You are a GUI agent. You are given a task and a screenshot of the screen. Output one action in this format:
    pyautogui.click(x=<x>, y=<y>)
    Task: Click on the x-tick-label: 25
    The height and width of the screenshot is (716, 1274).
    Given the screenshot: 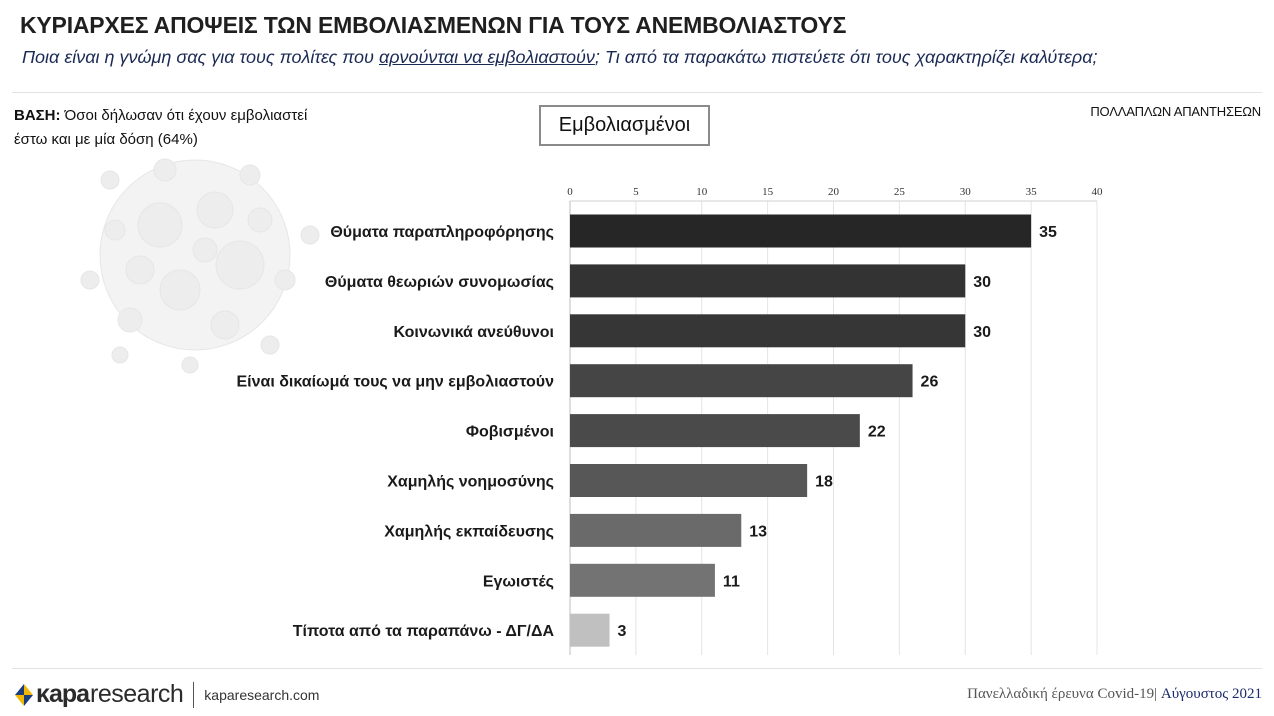 What is the action you would take?
    pyautogui.click(x=900, y=192)
    